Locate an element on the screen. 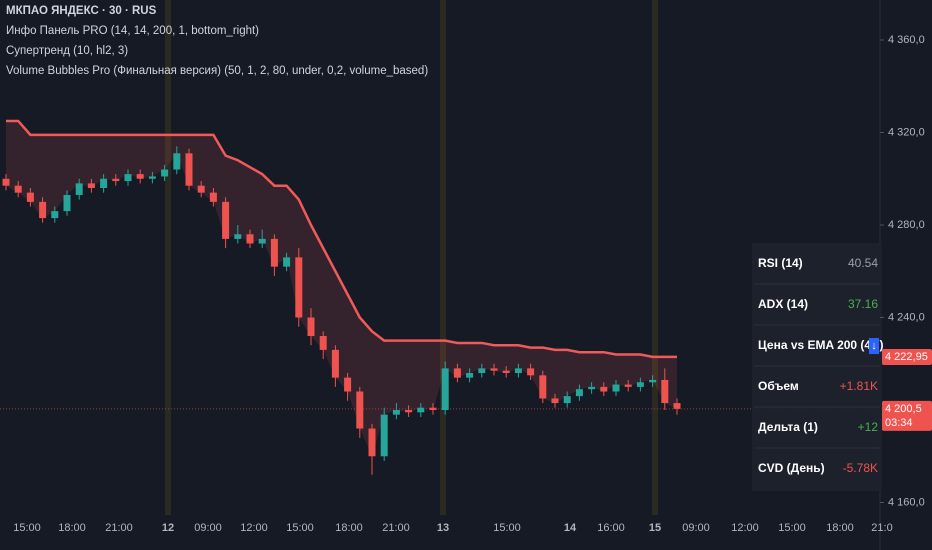 The height and width of the screenshot is (550, 932). y-tick-label: 4 280,0 is located at coordinates (906, 225).